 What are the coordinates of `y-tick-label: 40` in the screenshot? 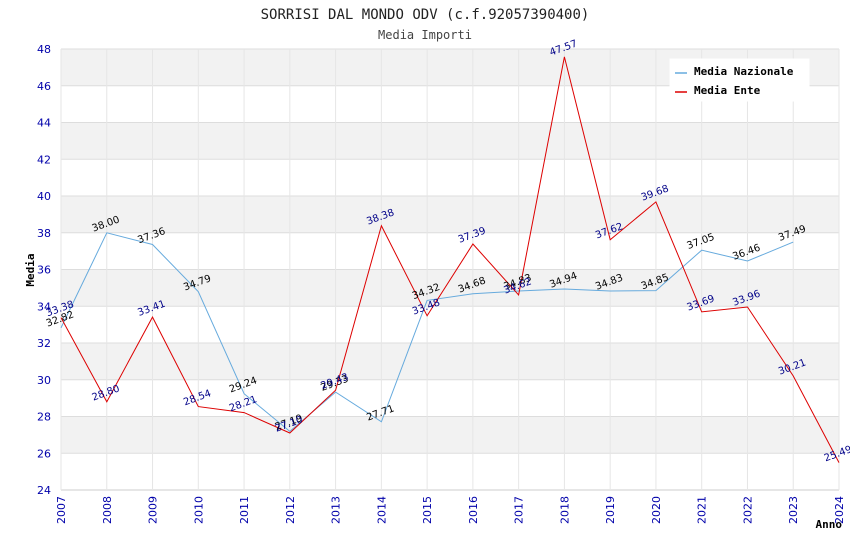 It's located at (44, 196).